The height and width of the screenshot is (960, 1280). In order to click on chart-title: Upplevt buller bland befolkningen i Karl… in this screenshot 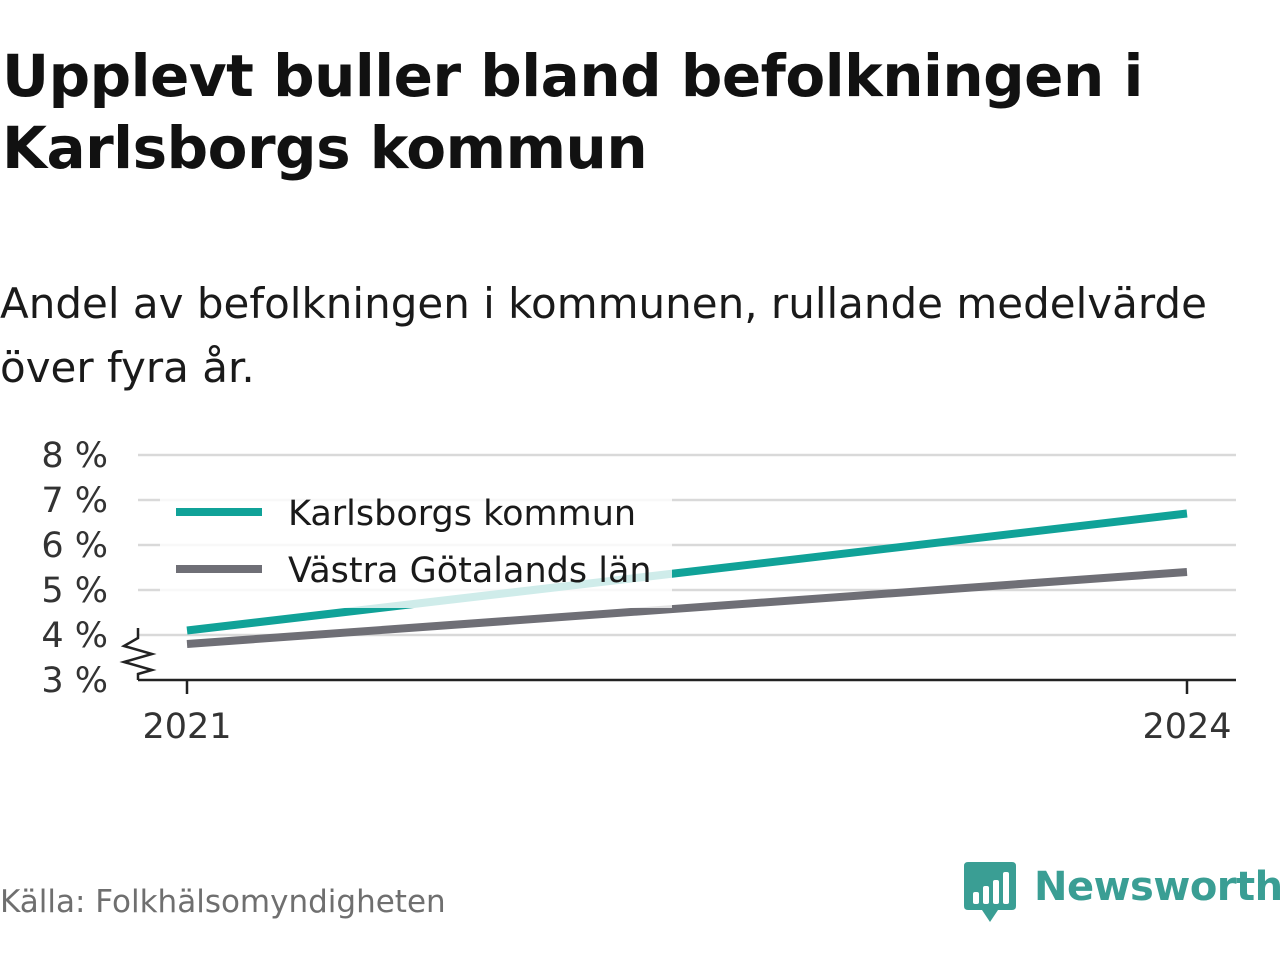, I will do `click(572, 112)`.